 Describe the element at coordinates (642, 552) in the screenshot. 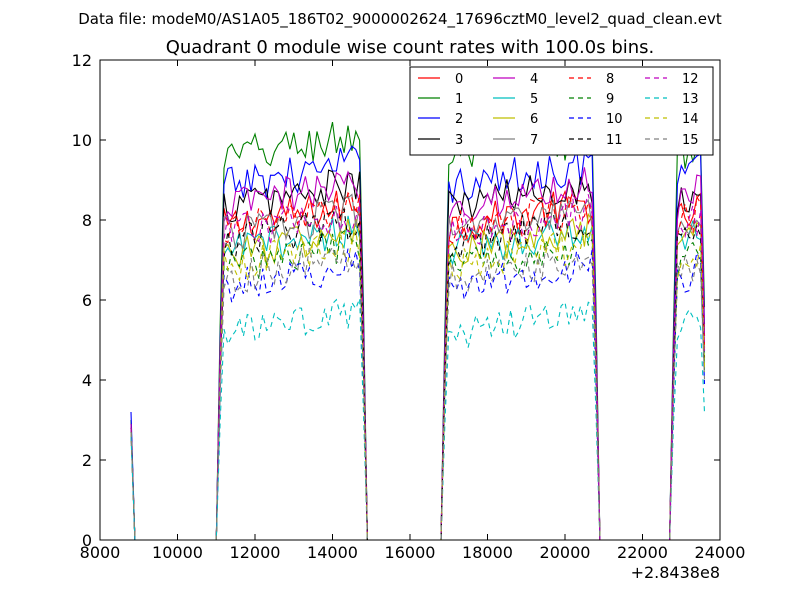

I see `x-tick-label: 22000` at that location.